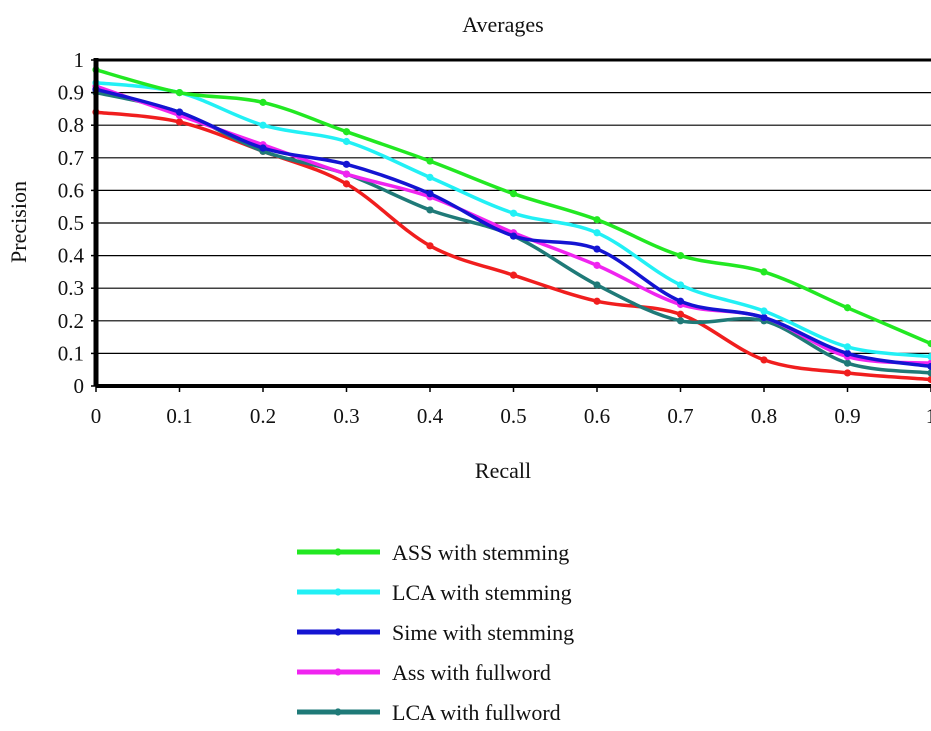 This screenshot has height=731, width=931. I want to click on y-tick-label-10: 1, so click(79, 60).